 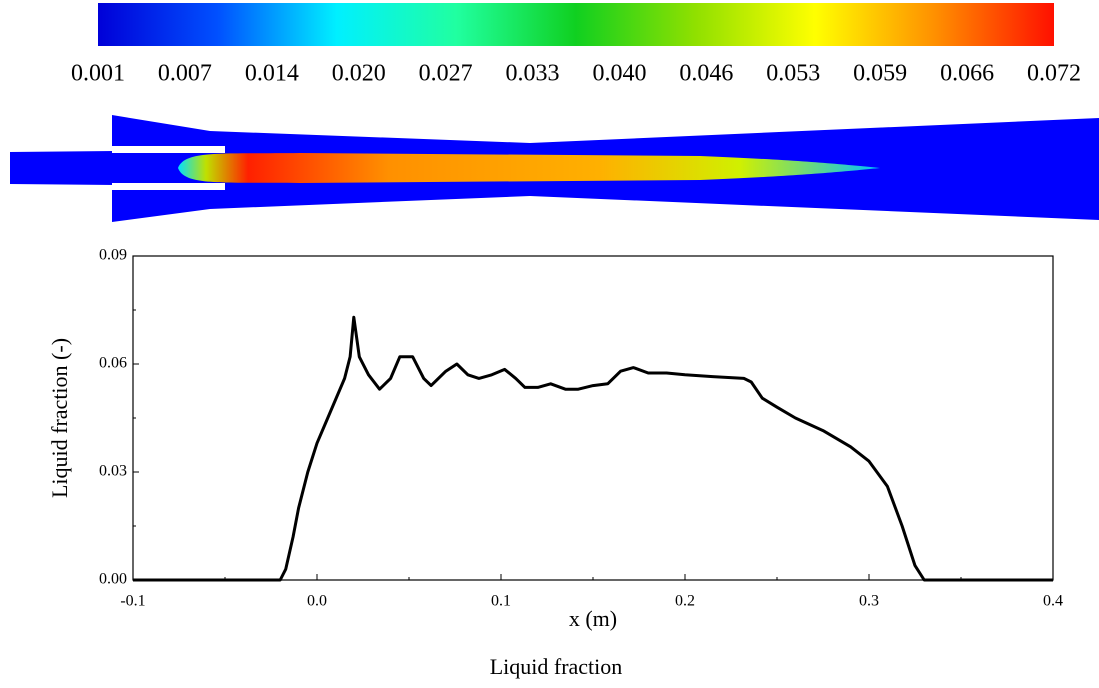 What do you see at coordinates (113, 255) in the screenshot?
I see `y-tick-label: 0.09` at bounding box center [113, 255].